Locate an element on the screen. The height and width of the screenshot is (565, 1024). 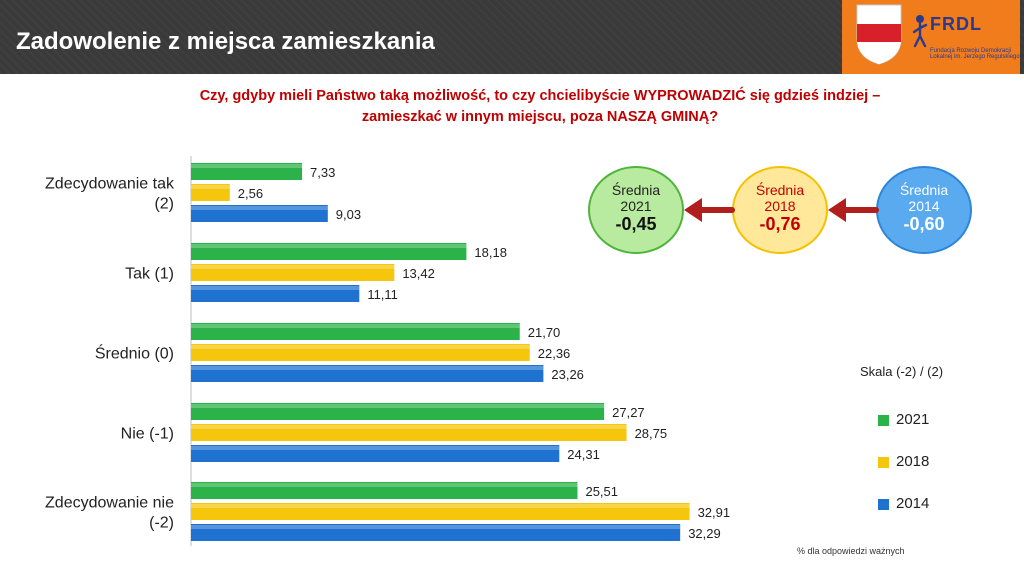
data-label: 2,56 is located at coordinates (250, 193).